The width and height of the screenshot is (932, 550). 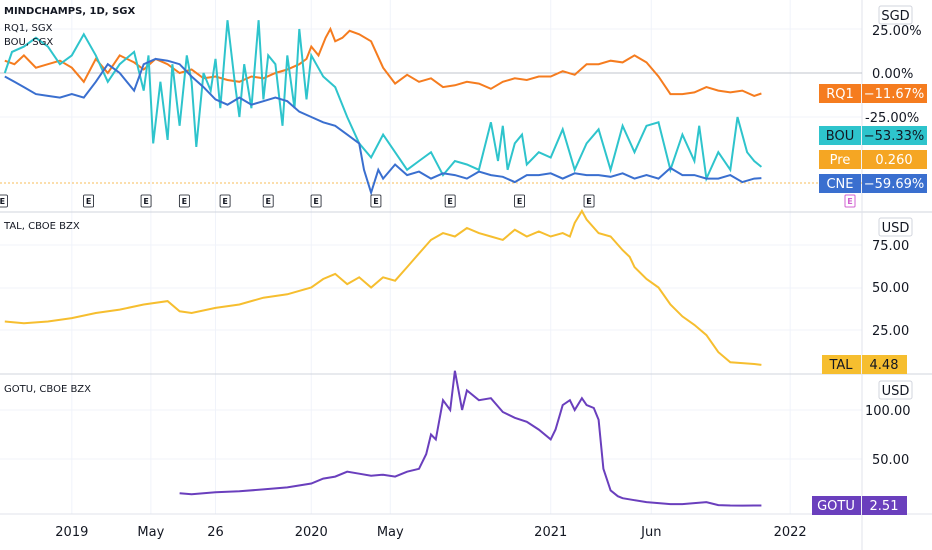 I want to click on price-tag-bou-label: BOU, so click(x=840, y=136).